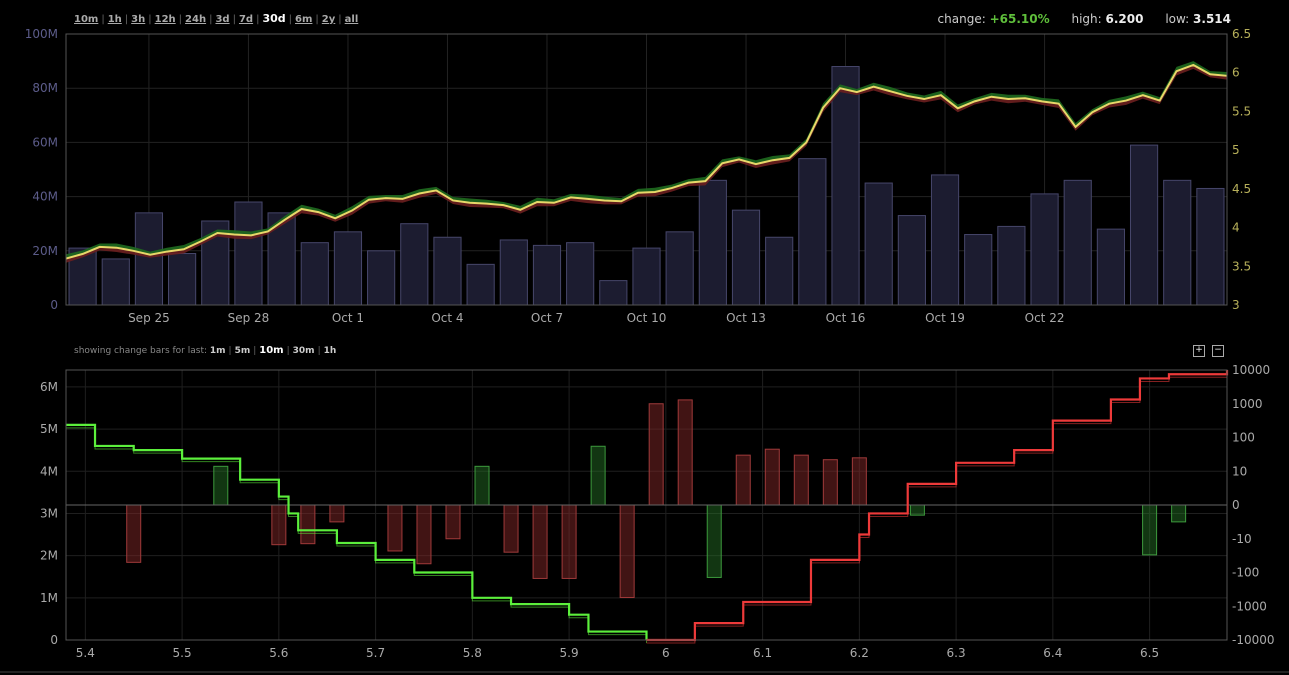 Image resolution: width=1289 pixels, height=675 pixels. What do you see at coordinates (666, 653) in the screenshot?
I see `price-level-tick-label: 6` at bounding box center [666, 653].